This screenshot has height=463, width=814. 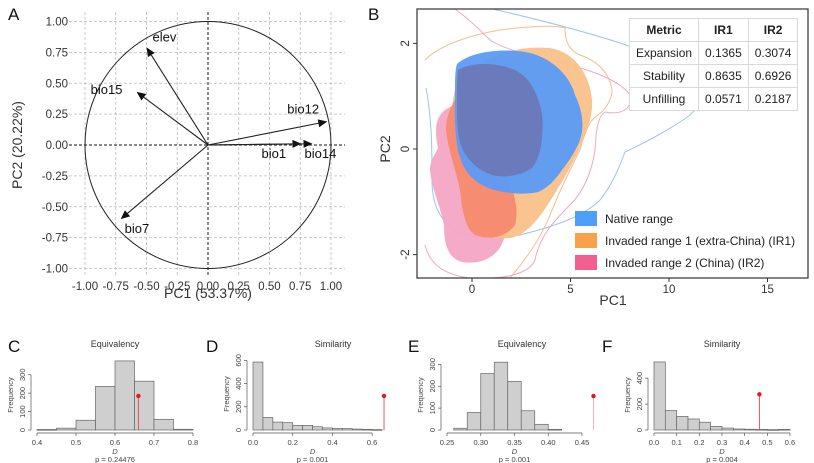 What do you see at coordinates (723, 99) in the screenshot?
I see `table-cell: 0.0571` at bounding box center [723, 99].